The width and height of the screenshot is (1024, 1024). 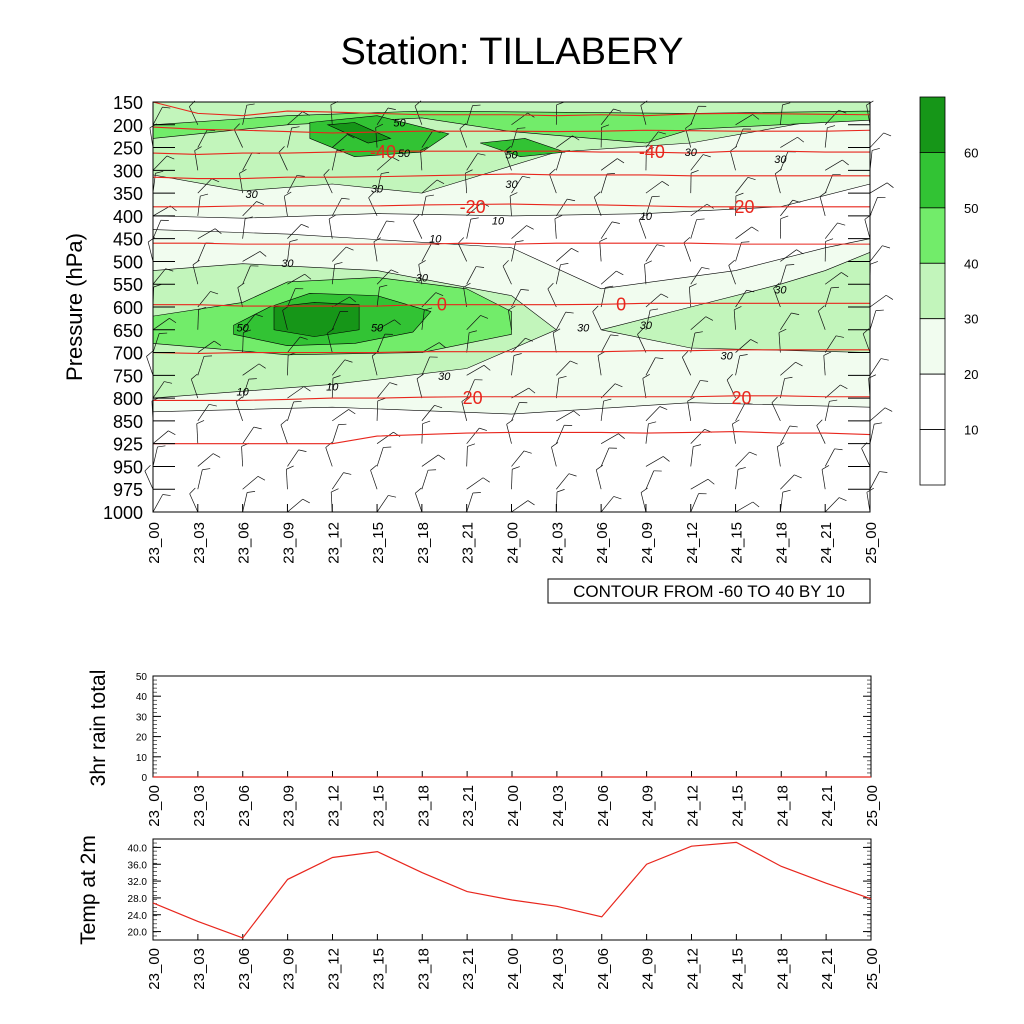 What do you see at coordinates (562, 275) in the screenshot?
I see `temperature-contour-labels: -40 -40 -20 -20 0 0 20 20` at bounding box center [562, 275].